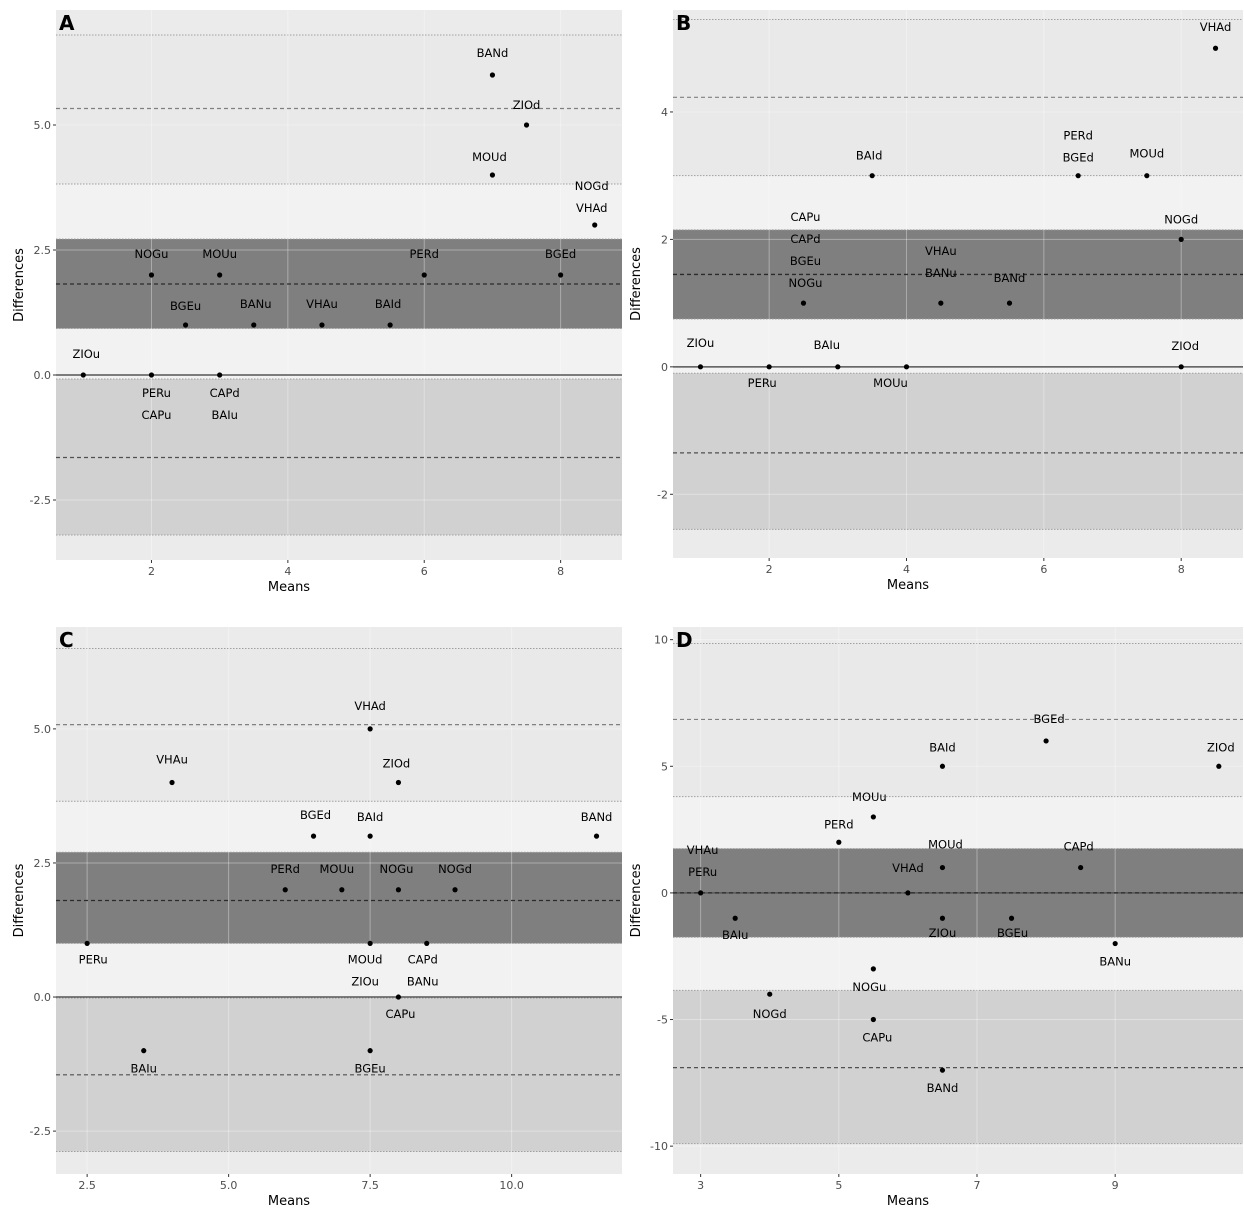  I want to click on y-tick-label: 10, so click(661, 640).